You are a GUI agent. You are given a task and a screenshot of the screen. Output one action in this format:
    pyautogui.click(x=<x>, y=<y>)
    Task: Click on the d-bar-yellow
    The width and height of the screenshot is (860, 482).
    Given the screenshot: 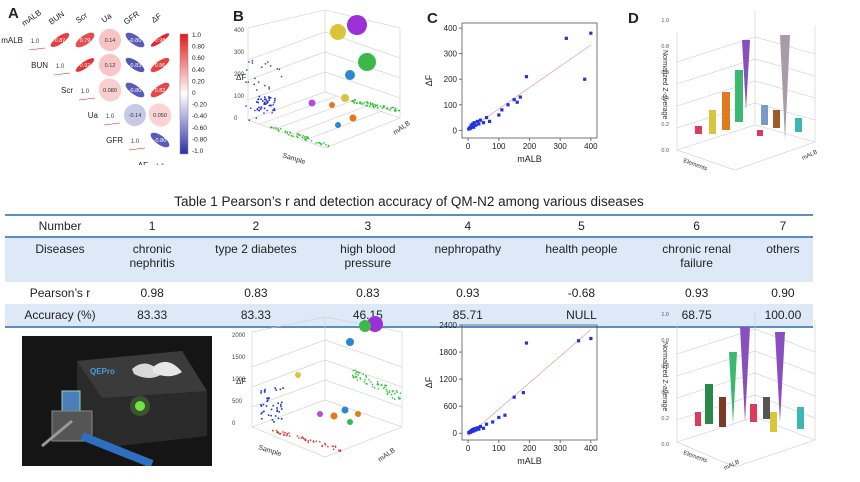 What is the action you would take?
    pyautogui.click(x=712, y=122)
    